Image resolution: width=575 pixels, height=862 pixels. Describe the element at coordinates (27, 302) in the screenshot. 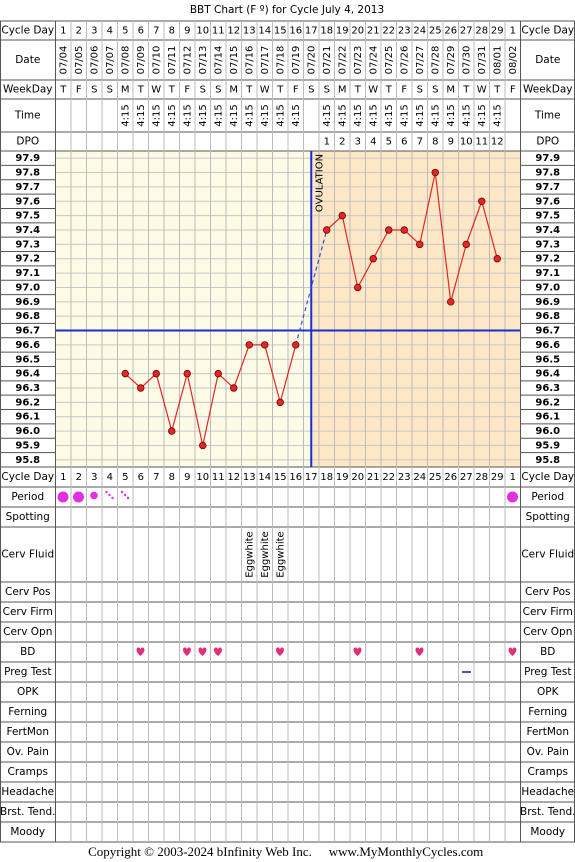

I see `y-tick-label: 96.9` at that location.